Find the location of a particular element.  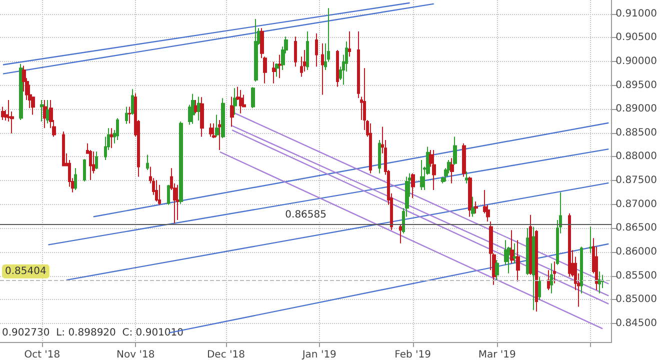

y-tick-label: 0.89000 is located at coordinates (637, 109).